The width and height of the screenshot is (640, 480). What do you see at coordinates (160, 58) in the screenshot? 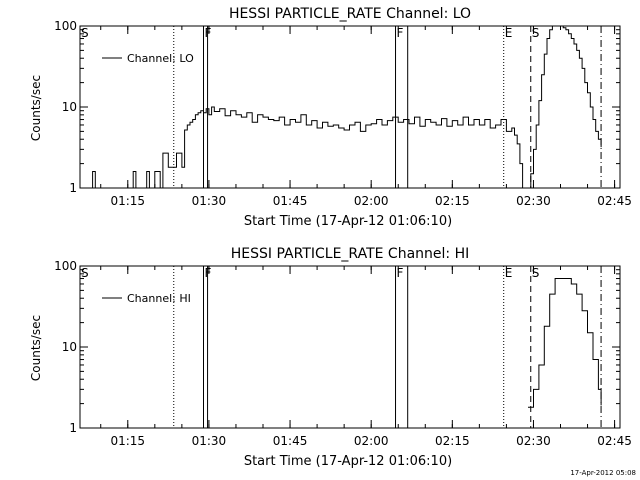
I see `legend-label: Channel: LO` at bounding box center [160, 58].